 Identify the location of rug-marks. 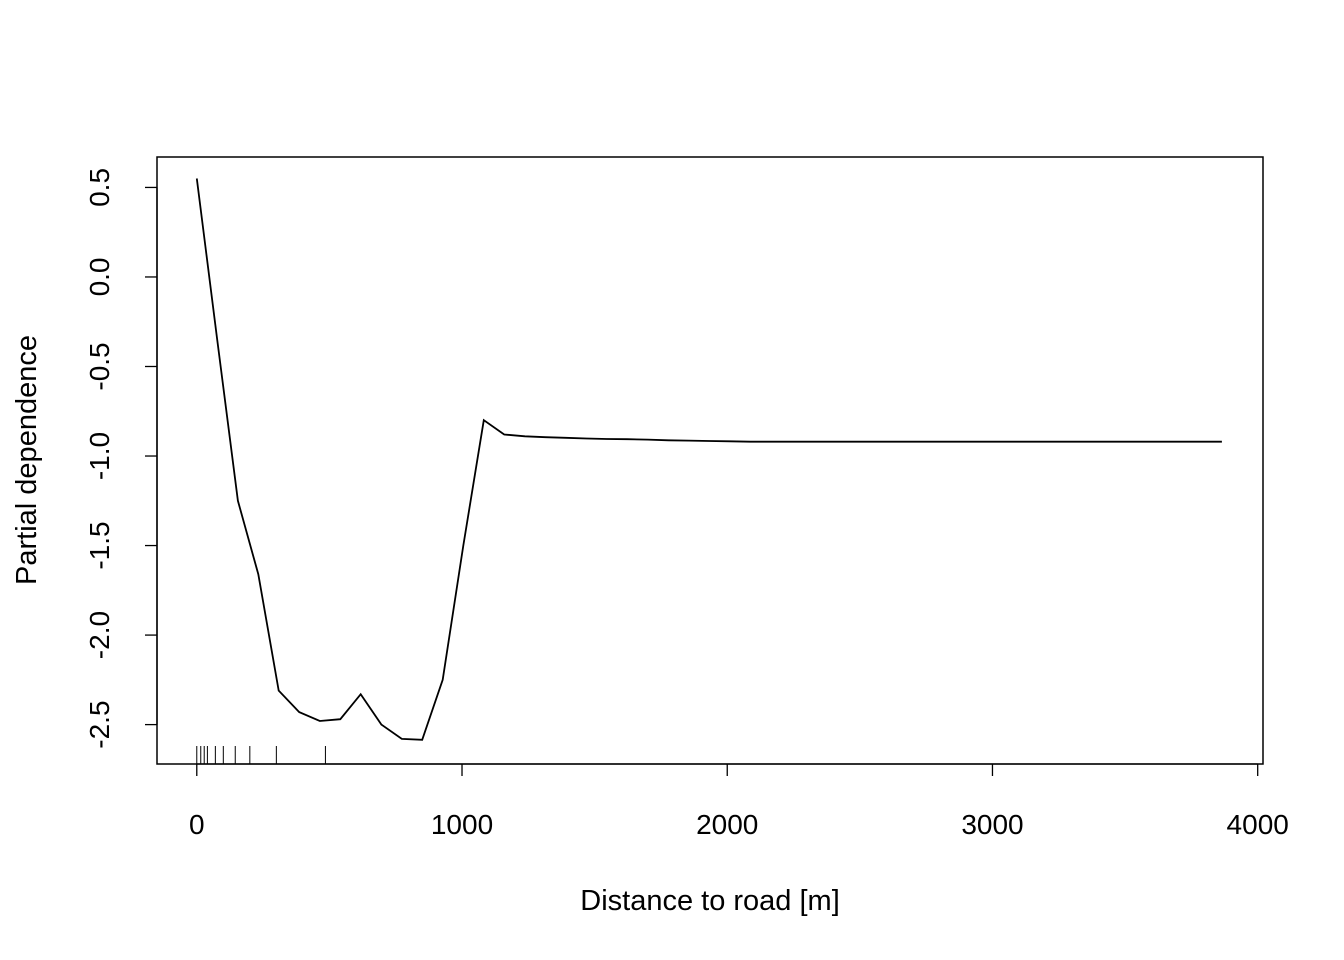
(261, 755).